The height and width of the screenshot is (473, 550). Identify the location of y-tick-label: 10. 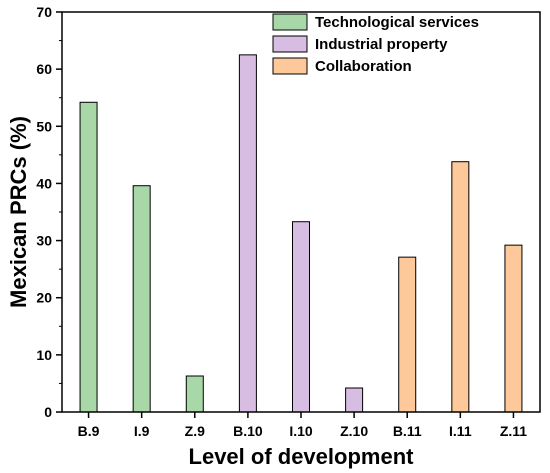
(44, 355).